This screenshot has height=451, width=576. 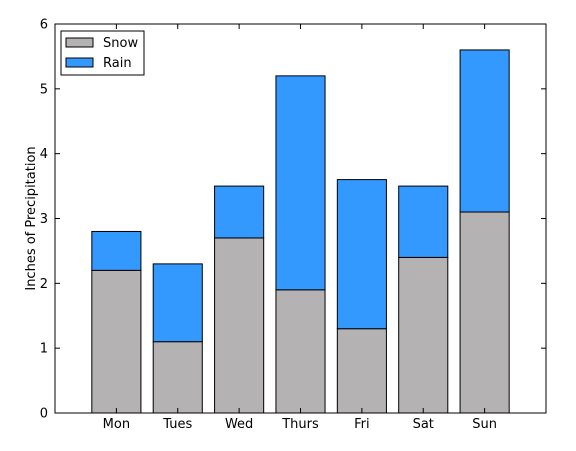 I want to click on y-tick-label: 2, so click(x=44, y=284).